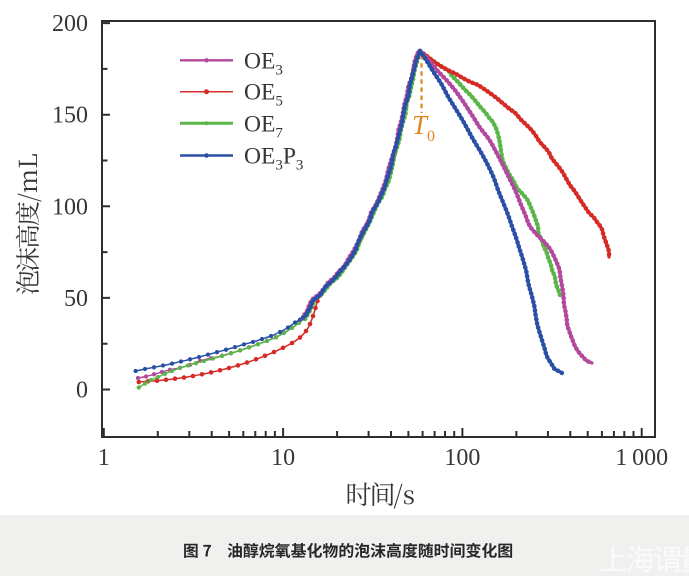 This screenshot has width=689, height=576. What do you see at coordinates (70, 116) in the screenshot?
I see `svg-text: 150` at bounding box center [70, 116].